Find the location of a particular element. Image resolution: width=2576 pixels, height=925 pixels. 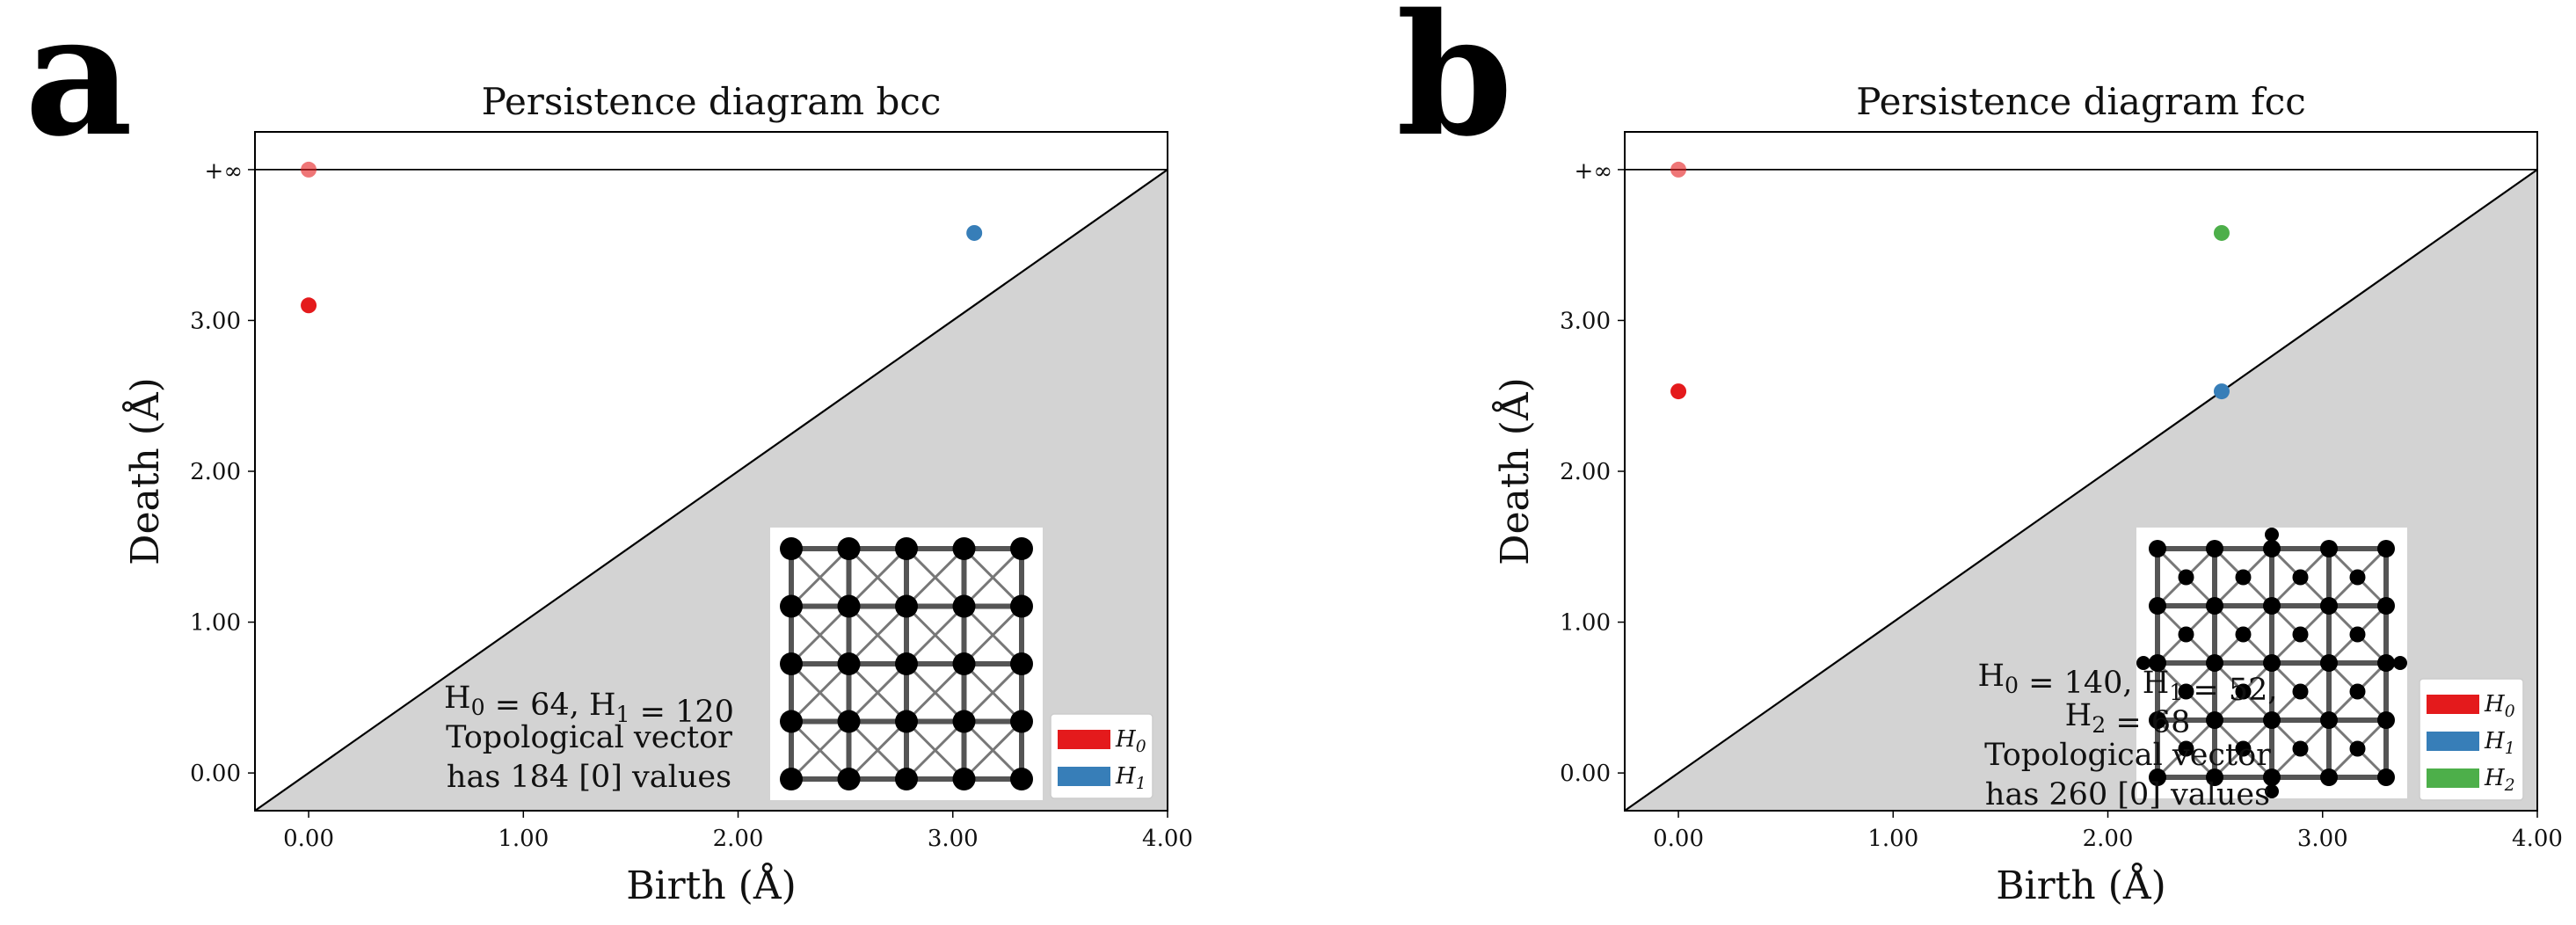

chart-title: Persistence diagram bcc is located at coordinates (712, 101).